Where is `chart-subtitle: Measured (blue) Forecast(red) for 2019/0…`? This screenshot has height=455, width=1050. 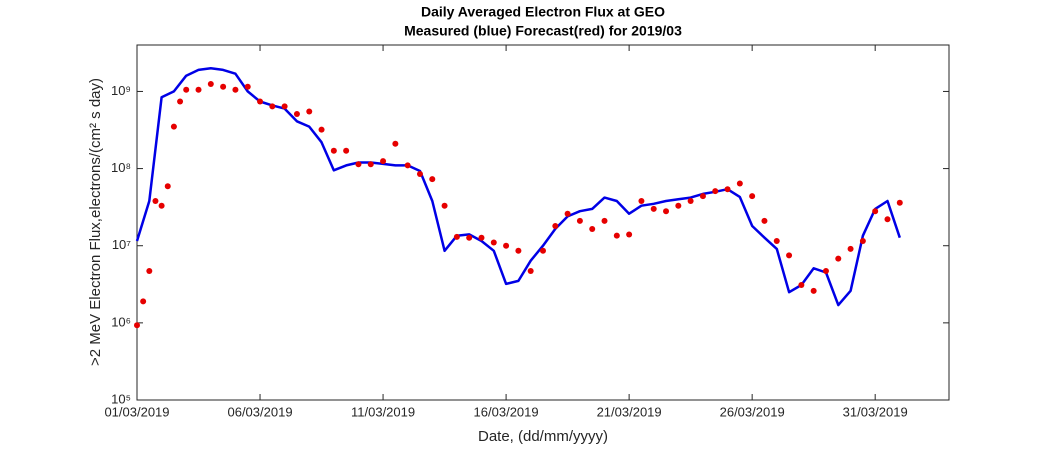 chart-subtitle: Measured (blue) Forecast(red) for 2019/0… is located at coordinates (543, 31).